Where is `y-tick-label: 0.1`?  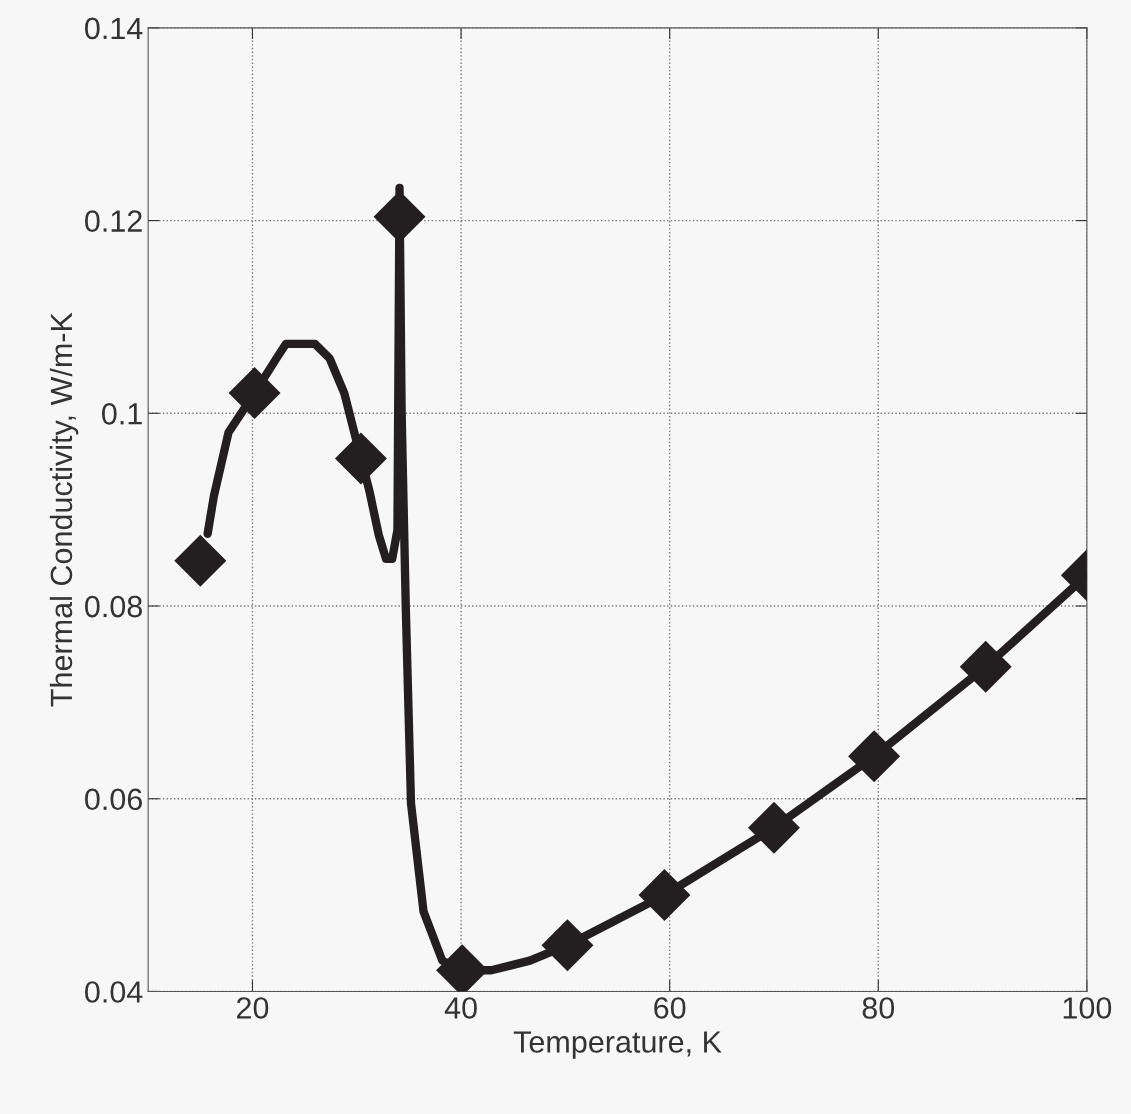 y-tick-label: 0.1 is located at coordinates (122, 414).